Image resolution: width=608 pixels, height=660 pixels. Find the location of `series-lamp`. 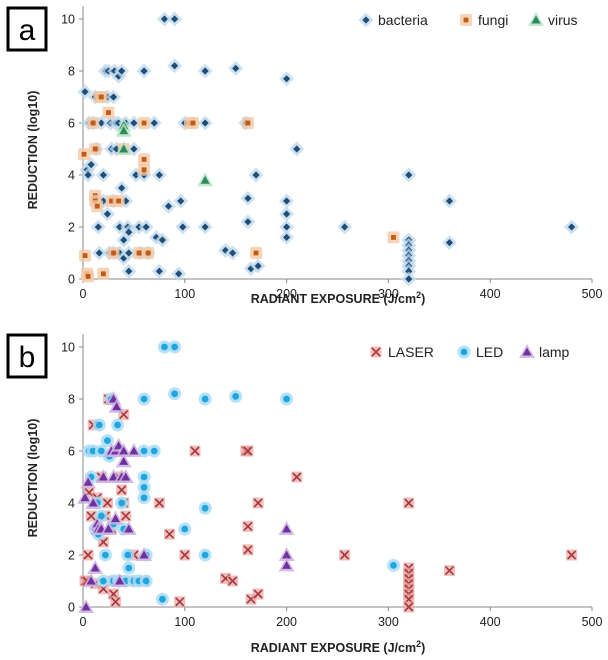

series-lamp is located at coordinates (186, 502).